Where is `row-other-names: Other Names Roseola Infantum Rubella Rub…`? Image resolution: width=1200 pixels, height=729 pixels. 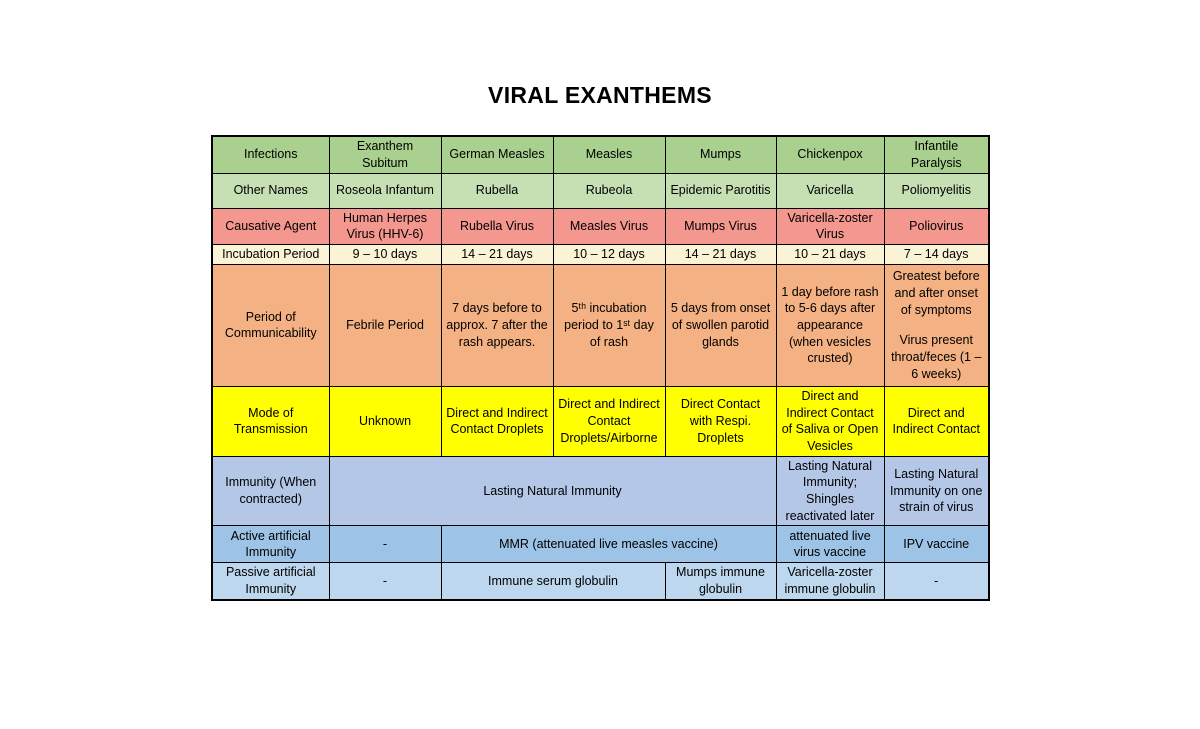 row-other-names: Other Names Roseola Infantum Rubella Rub… is located at coordinates (600, 190).